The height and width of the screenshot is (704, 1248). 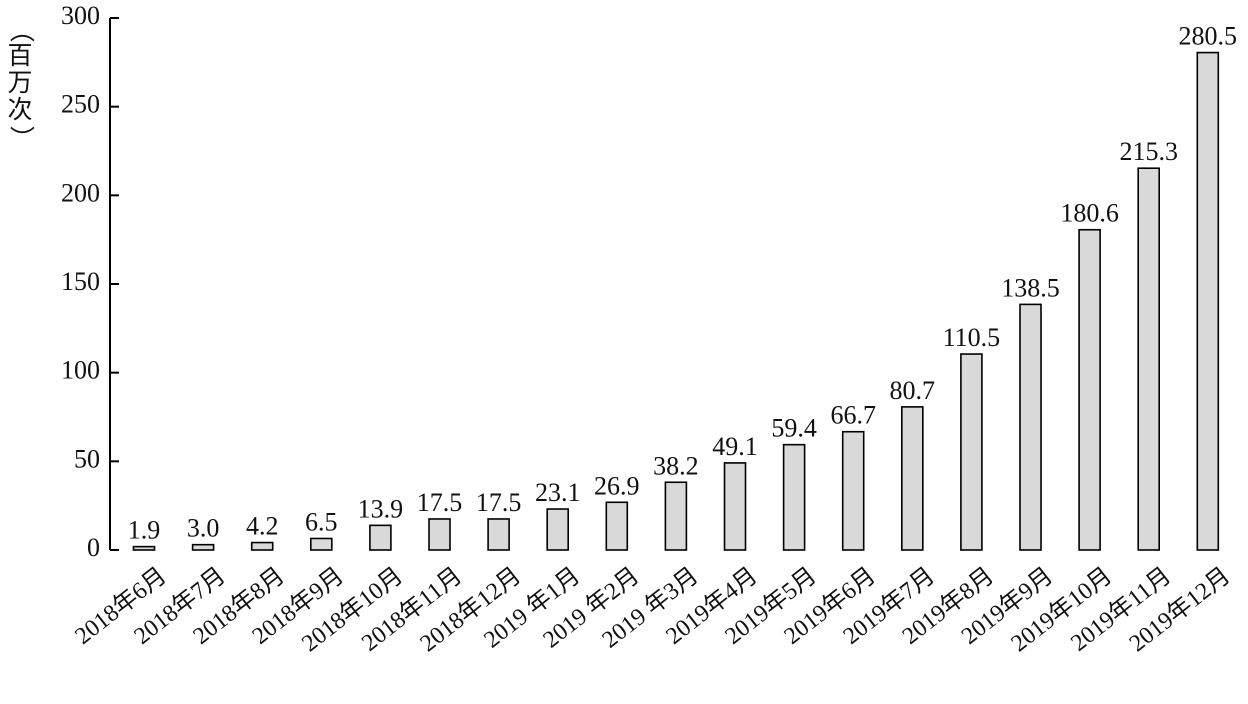 I want to click on y-tick-label: 250, so click(x=80, y=104).